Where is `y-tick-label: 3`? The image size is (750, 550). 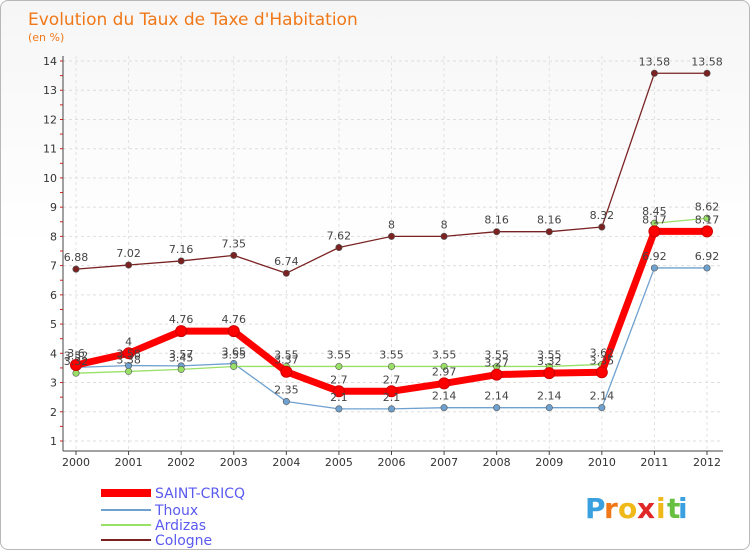
y-tick-label: 3 is located at coordinates (53, 383).